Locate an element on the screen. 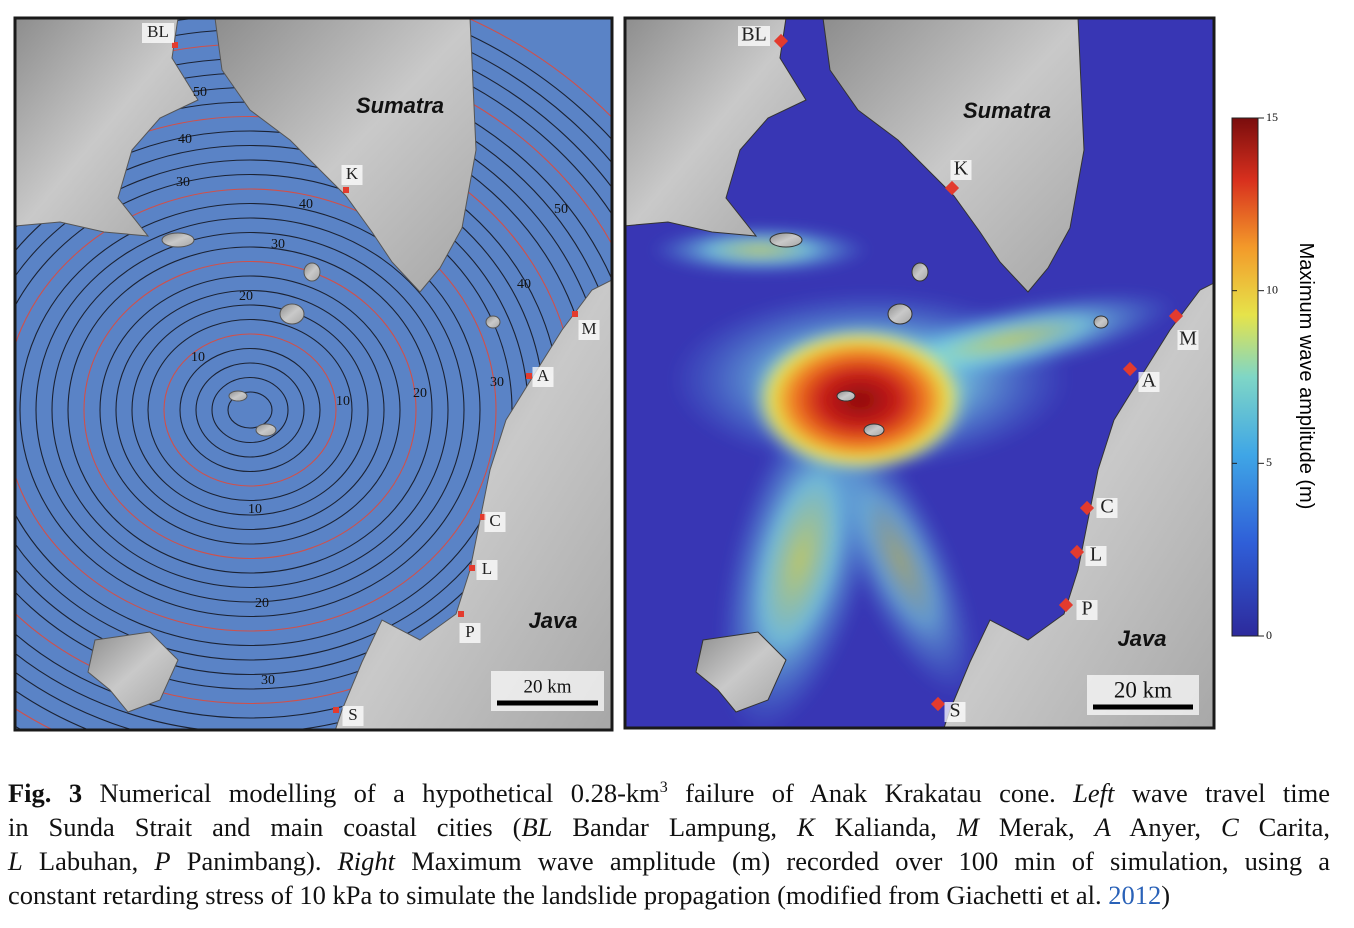  city-label: K is located at coordinates (961, 169).